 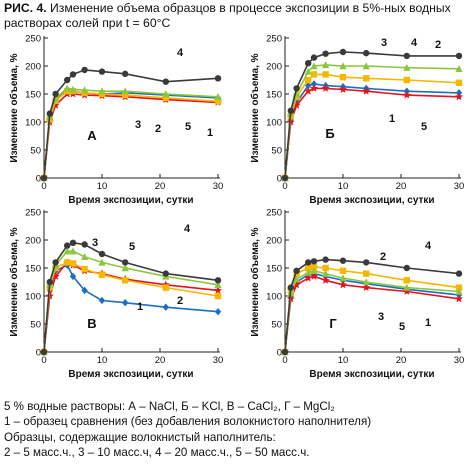 I want to click on x-axis-label: Время экспозиции, сутки, so click(x=130, y=200).